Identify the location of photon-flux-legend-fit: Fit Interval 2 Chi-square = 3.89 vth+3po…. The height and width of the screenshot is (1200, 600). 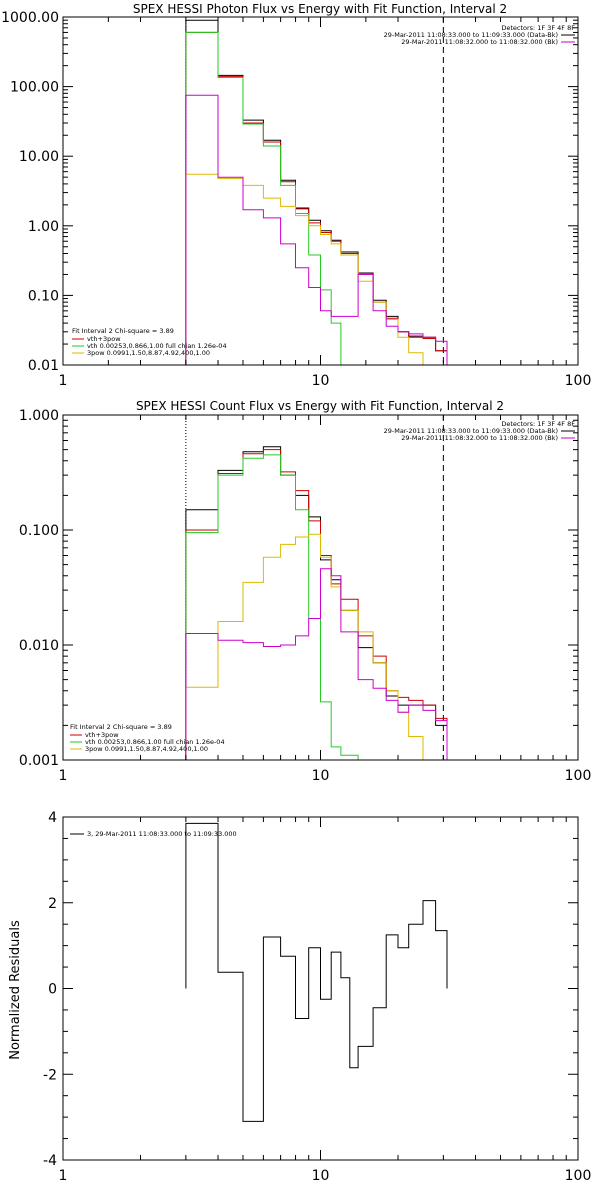
(149, 342).